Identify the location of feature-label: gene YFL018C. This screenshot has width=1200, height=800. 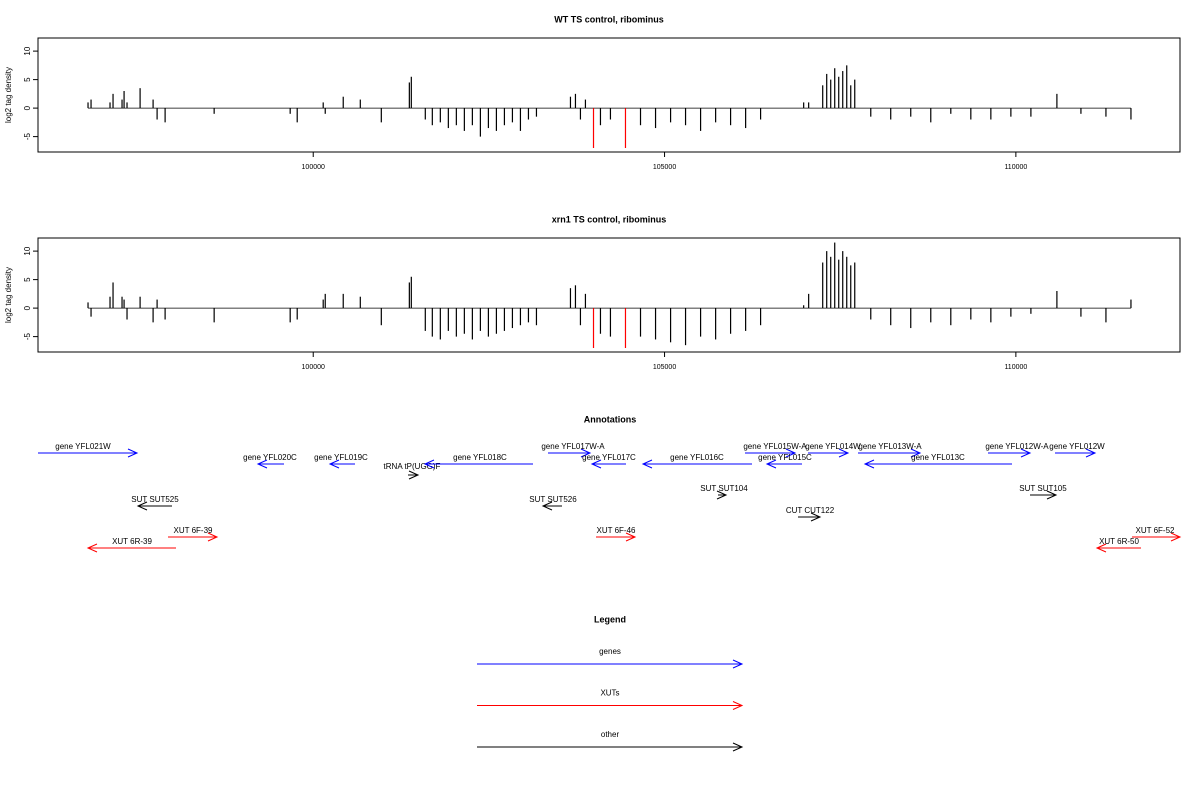
(480, 457).